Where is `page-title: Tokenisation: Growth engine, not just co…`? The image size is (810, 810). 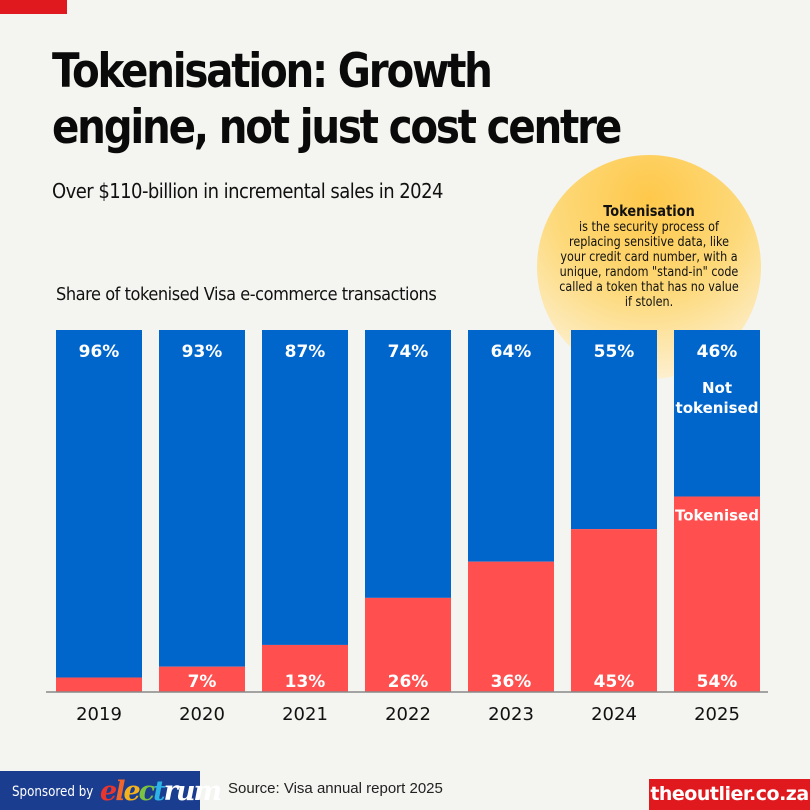 page-title: Tokenisation: Growth engine, not just co… is located at coordinates (337, 100).